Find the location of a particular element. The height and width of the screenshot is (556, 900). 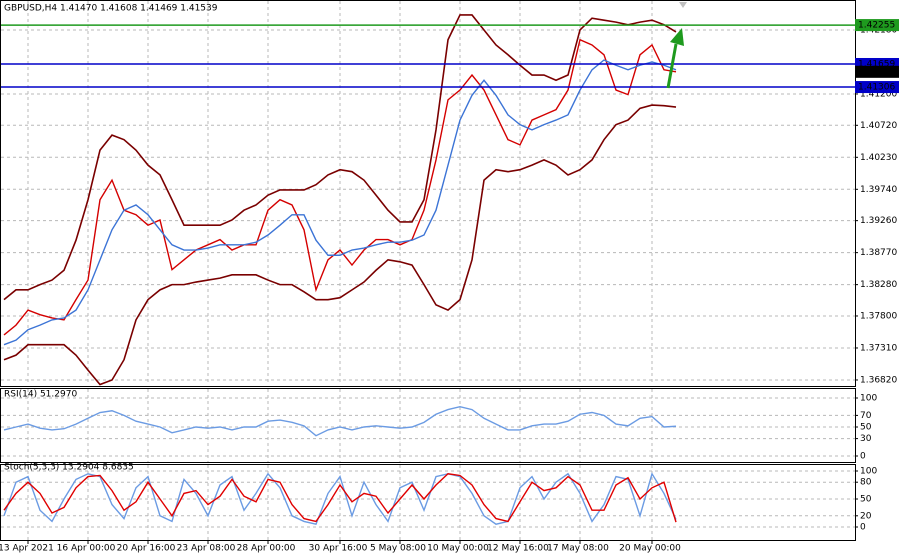

level-label: 1.41306 is located at coordinates (876, 88).